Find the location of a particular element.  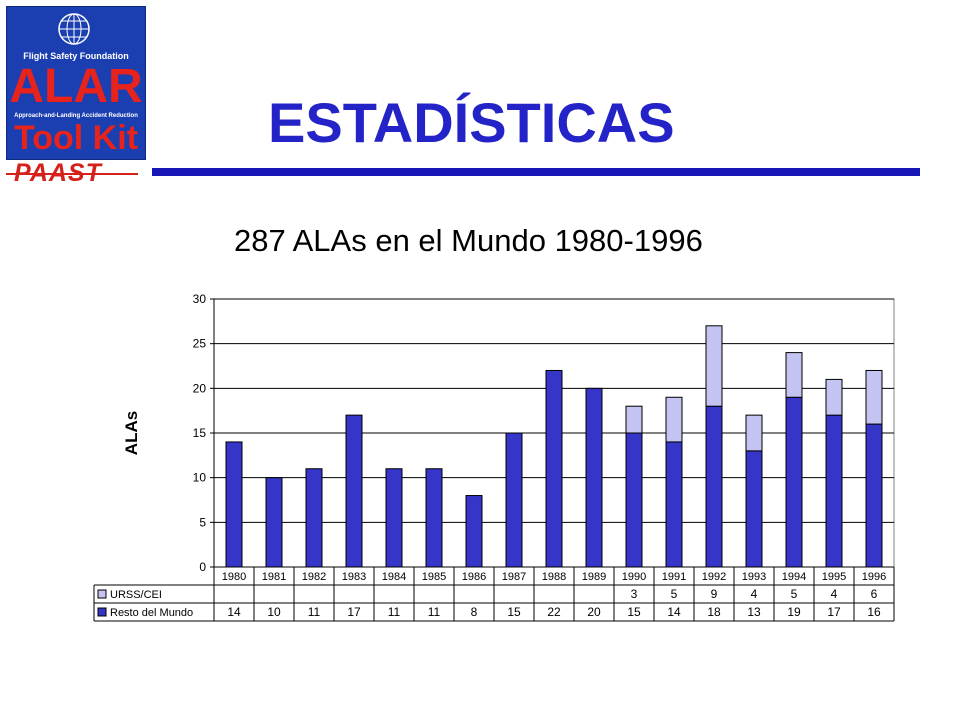

y-tick-label: 15 is located at coordinates (200, 433).